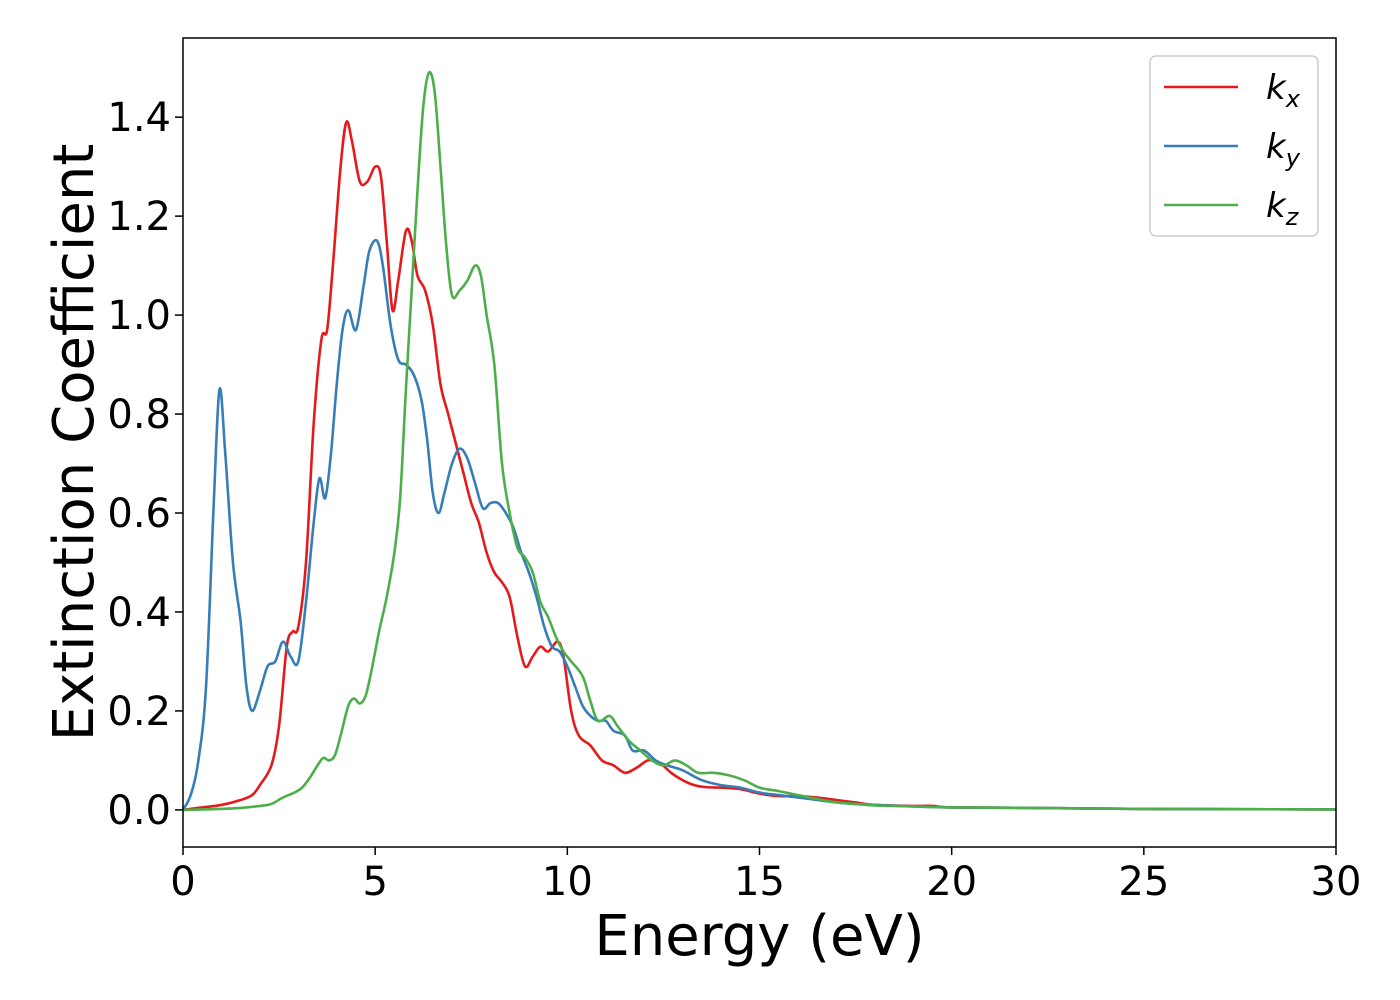  I want to click on legend: kx ky kz, so click(1234, 146).